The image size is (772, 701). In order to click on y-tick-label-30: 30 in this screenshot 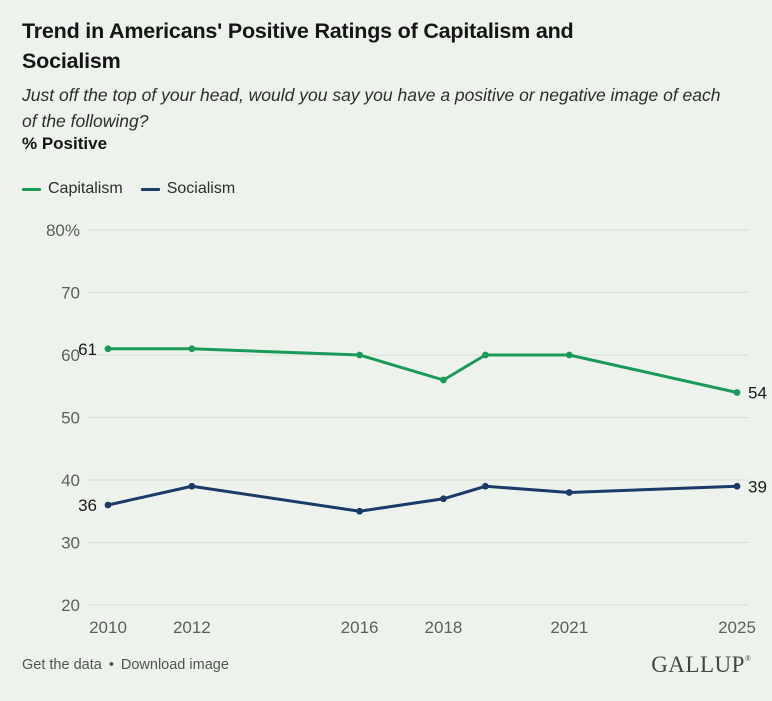, I will do `click(70, 543)`.